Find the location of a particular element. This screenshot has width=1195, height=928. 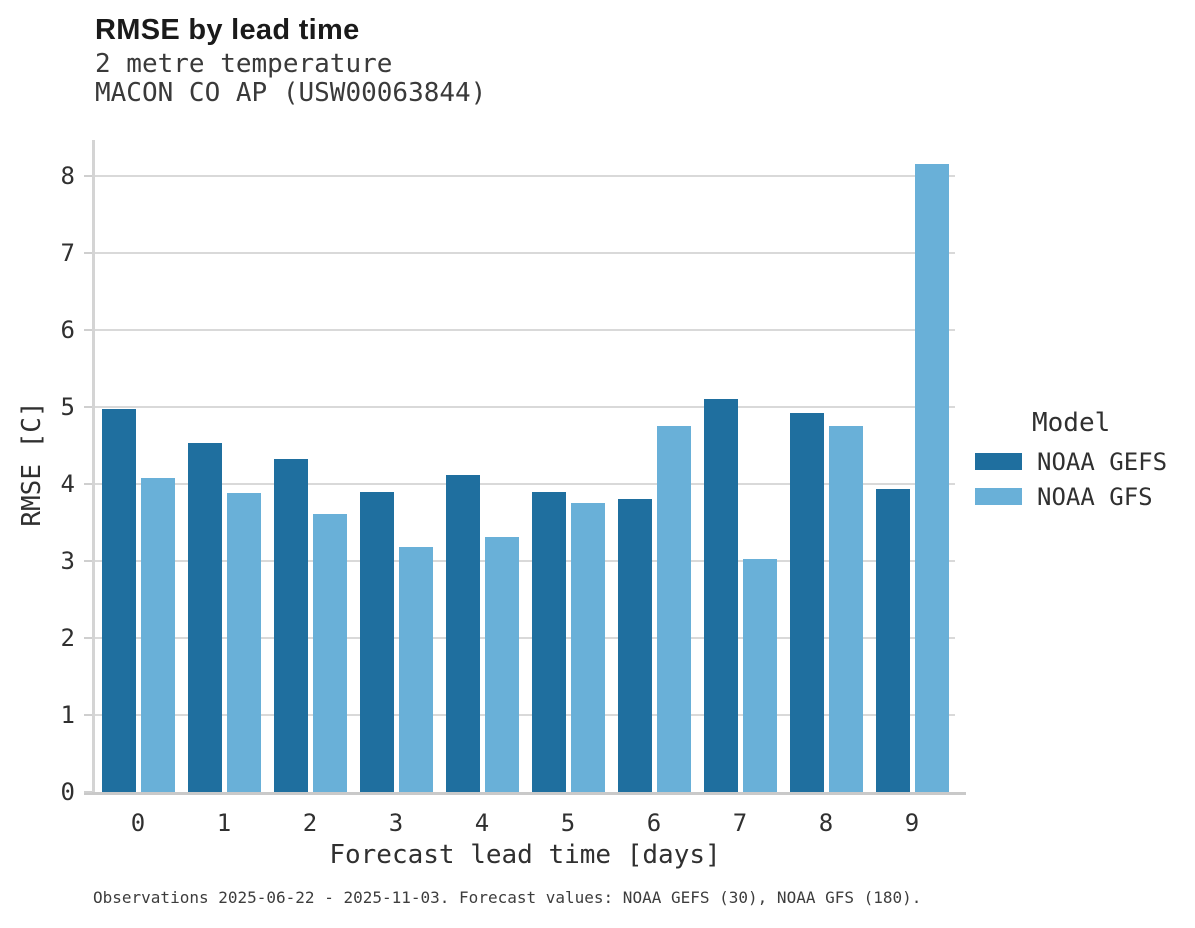

legend-item-noaa-gfs: NOAA GFS is located at coordinates (1071, 496).